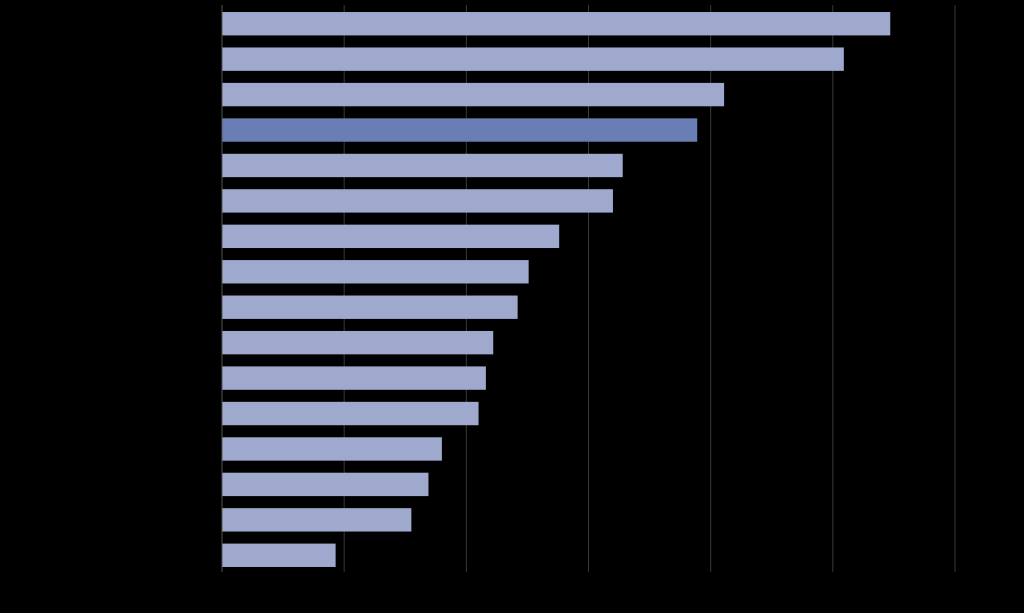 Image resolution: width=1024 pixels, height=613 pixels. What do you see at coordinates (460, 130) in the screenshot?
I see `bar-highlighted` at bounding box center [460, 130].